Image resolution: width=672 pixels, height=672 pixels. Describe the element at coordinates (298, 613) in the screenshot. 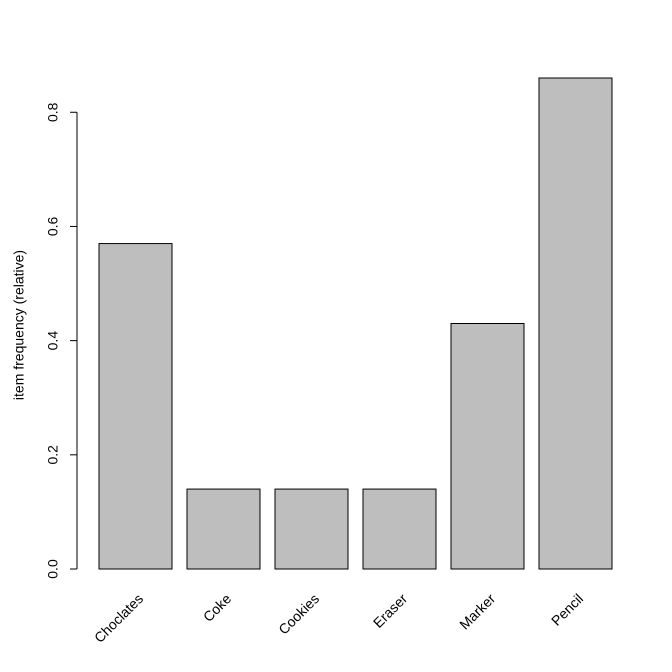

I see `x-tick-label: Cookies` at that location.